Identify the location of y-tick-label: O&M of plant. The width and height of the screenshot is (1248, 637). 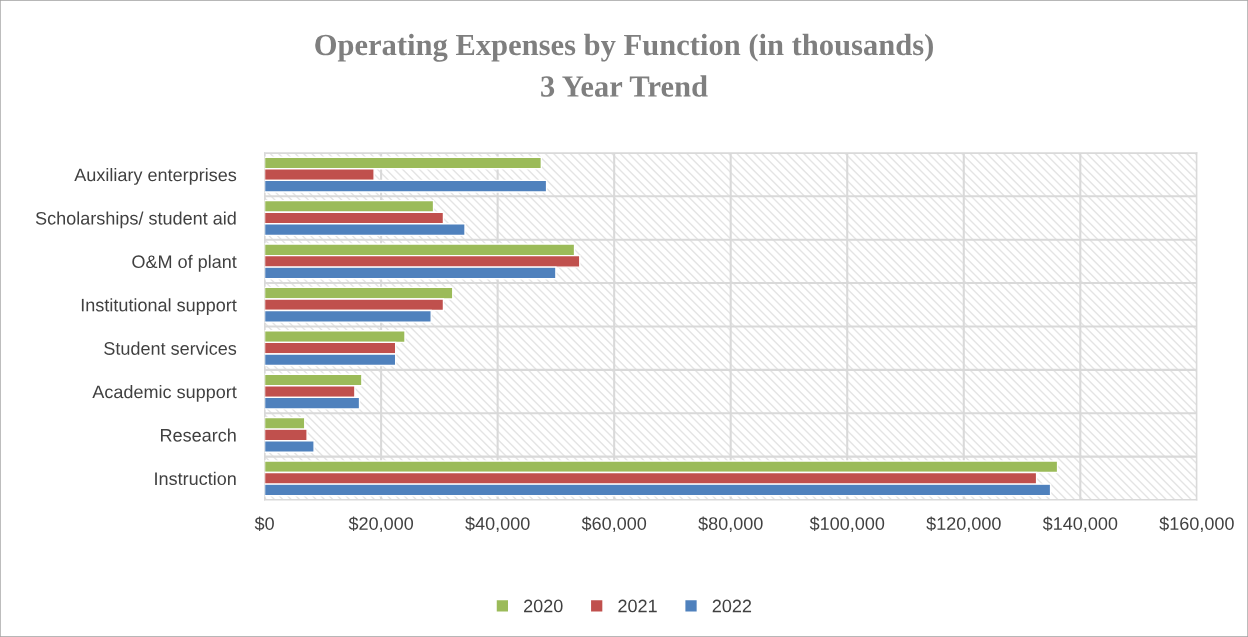
(184, 263).